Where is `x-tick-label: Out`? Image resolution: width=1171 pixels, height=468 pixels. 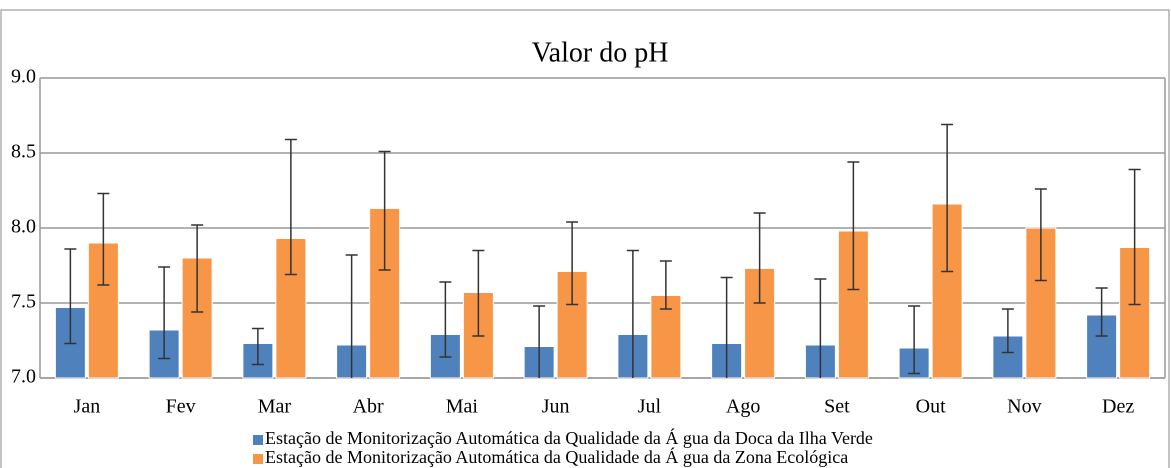 x-tick-label: Out is located at coordinates (931, 407).